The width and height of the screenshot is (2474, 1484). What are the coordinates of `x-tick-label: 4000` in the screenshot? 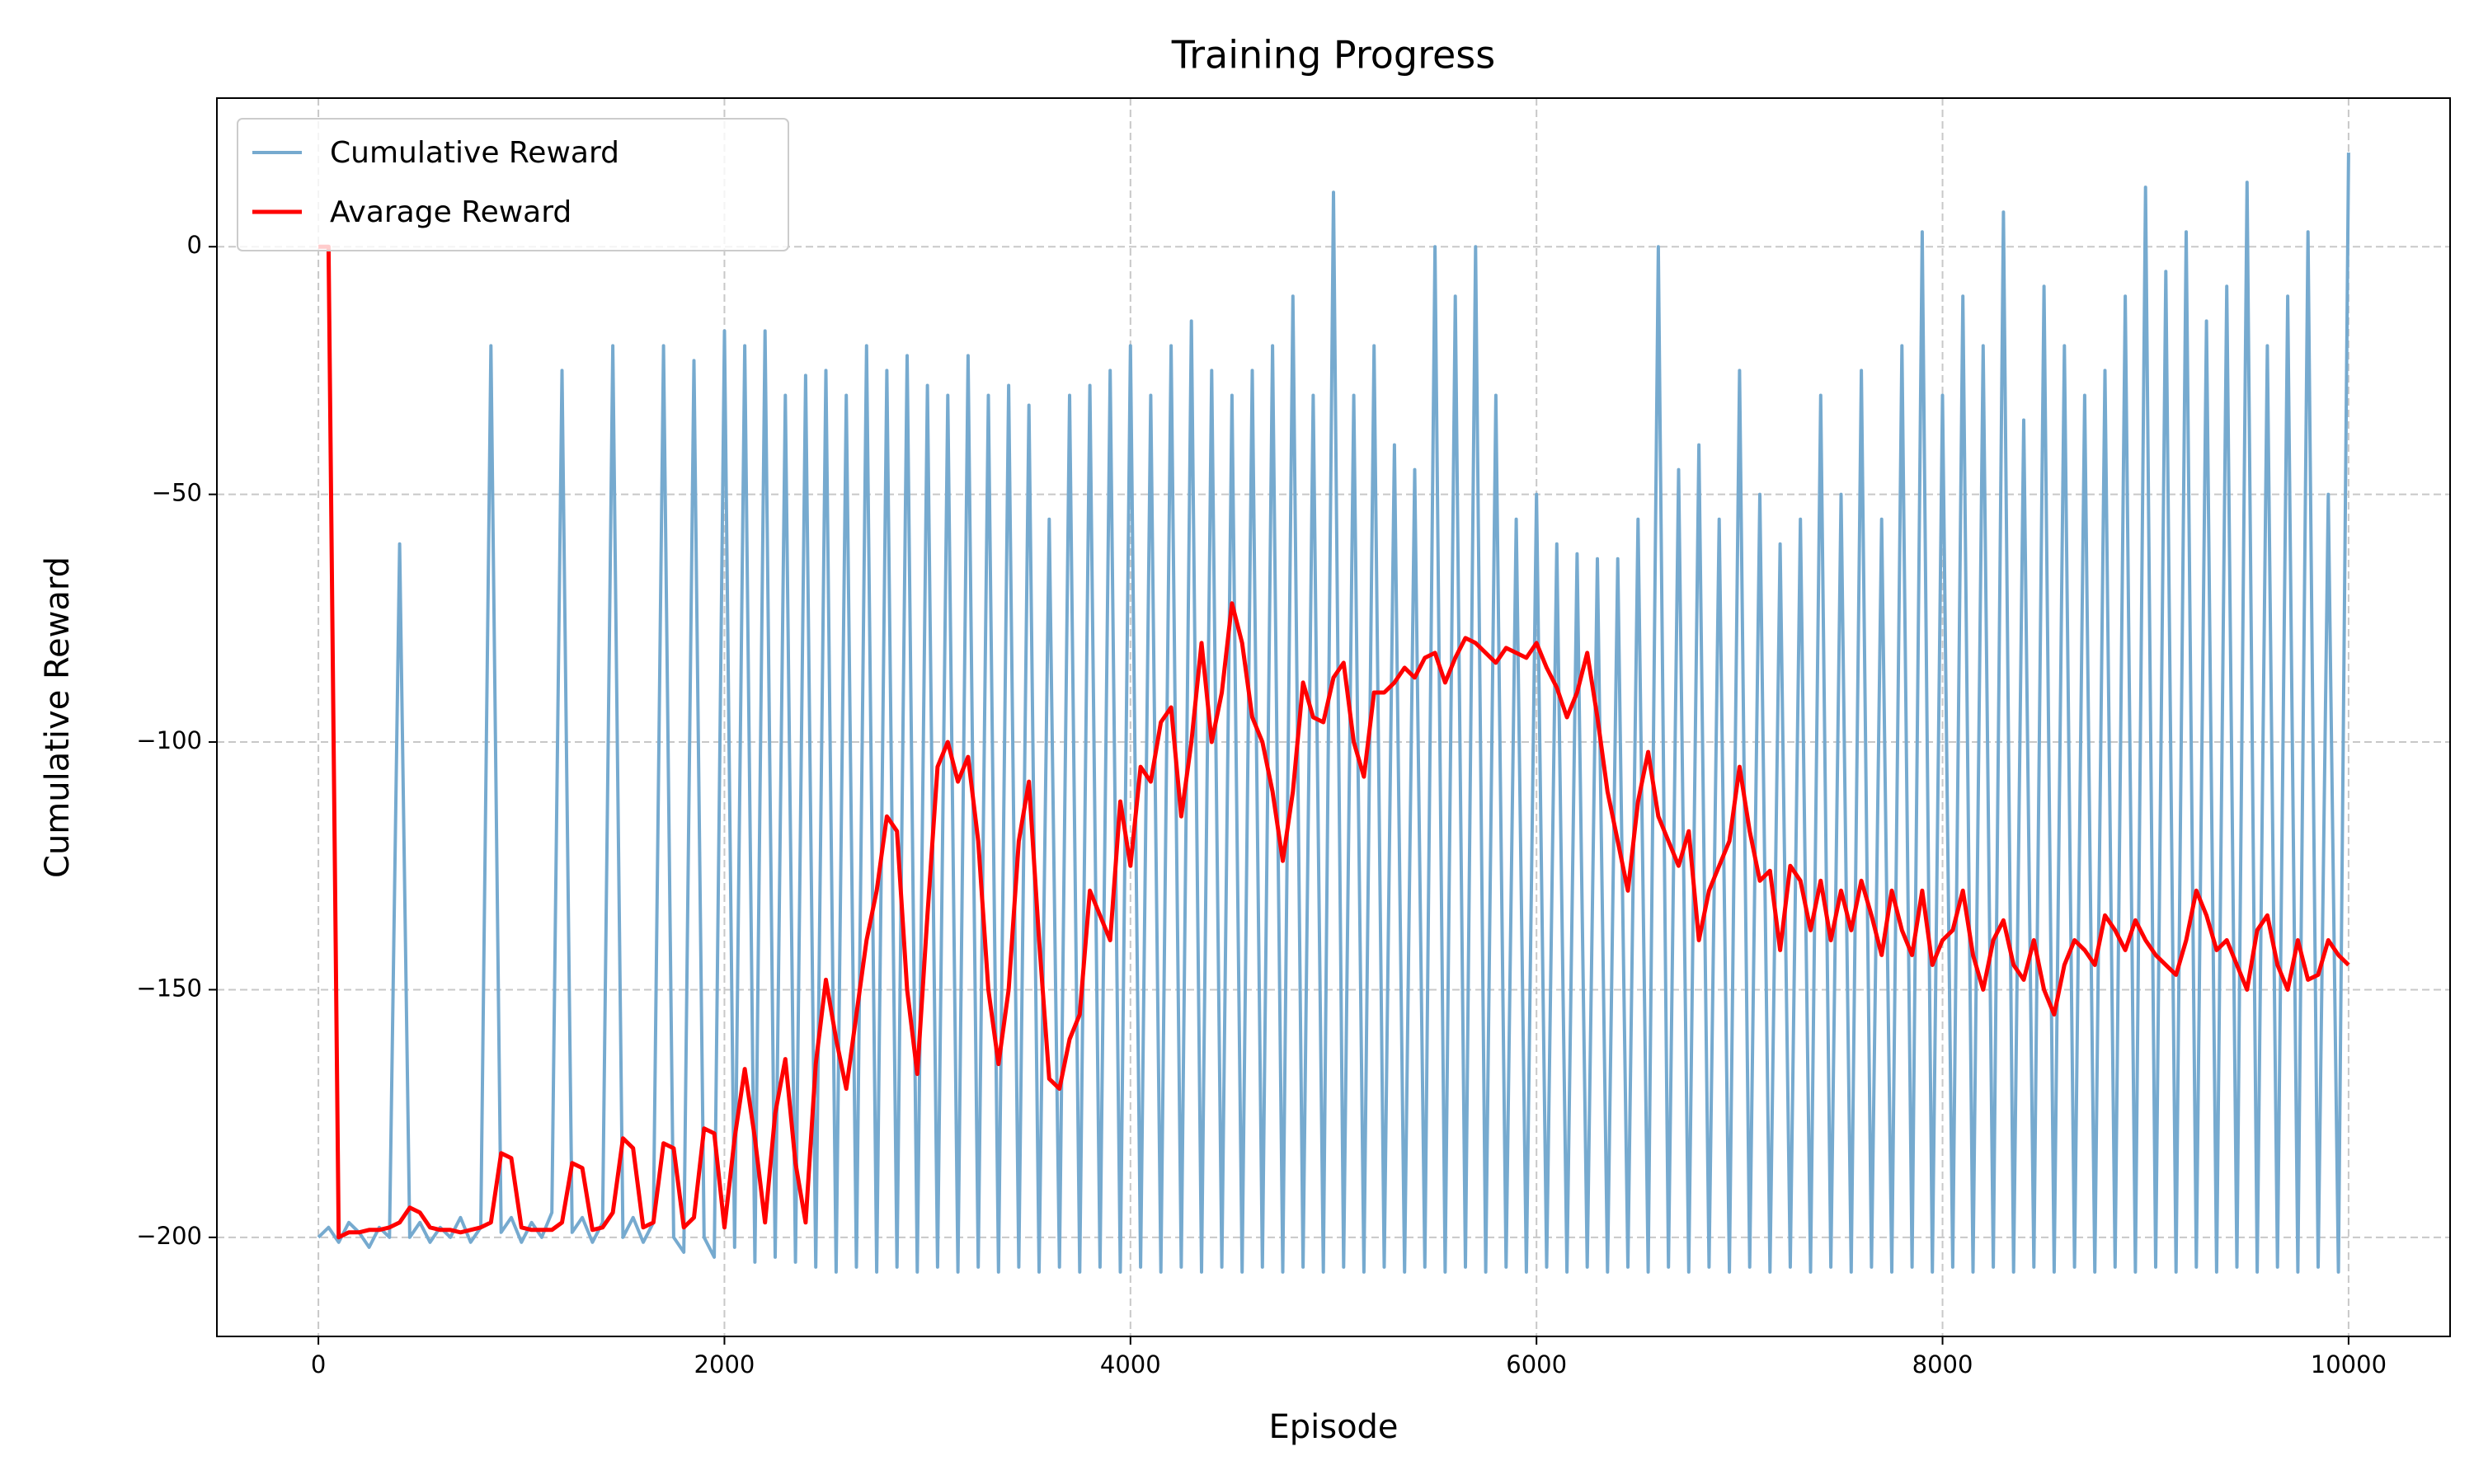 It's located at (1130, 1364).